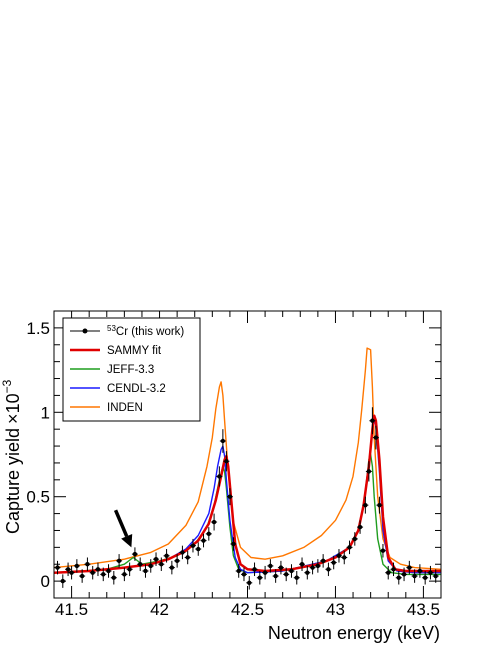 This screenshot has width=498, height=645. I want to click on legend-label-data-mass: 53, so click(111, 328).